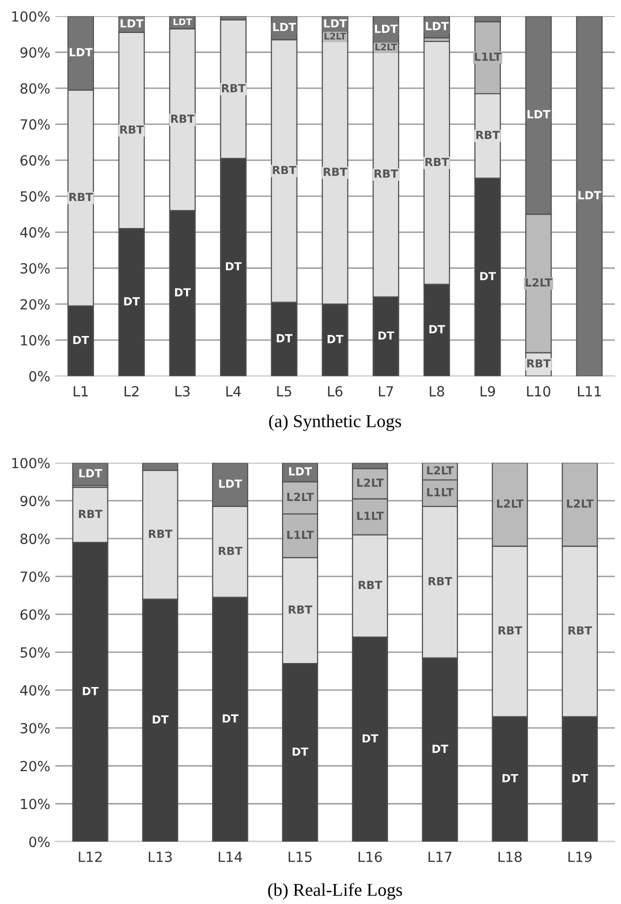 This screenshot has height=904, width=621. I want to click on x-tick-label: L19, so click(580, 857).